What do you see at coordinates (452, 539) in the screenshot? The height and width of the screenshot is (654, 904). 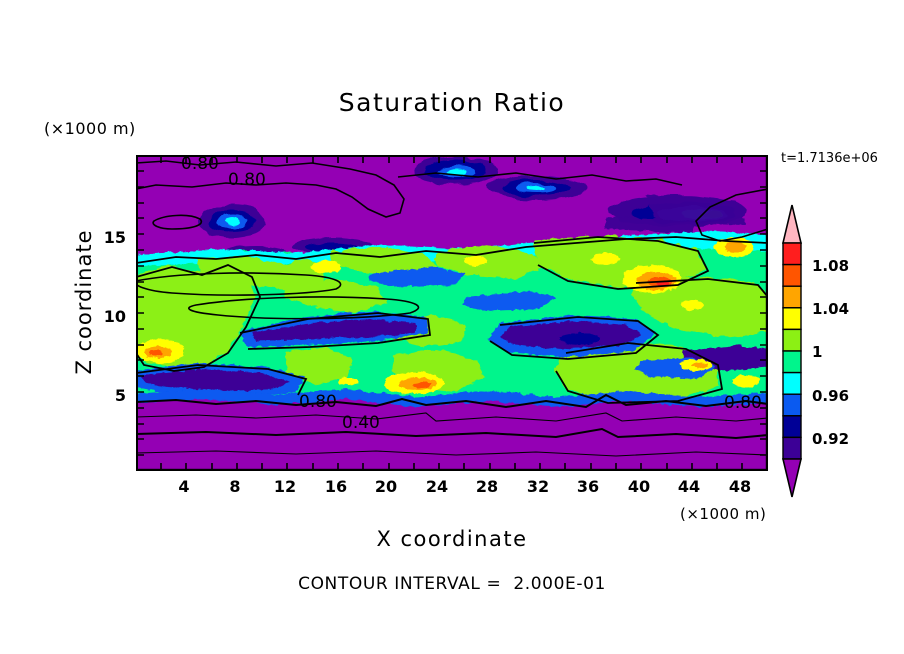 I see `x-axis-title: X coordinate` at bounding box center [452, 539].